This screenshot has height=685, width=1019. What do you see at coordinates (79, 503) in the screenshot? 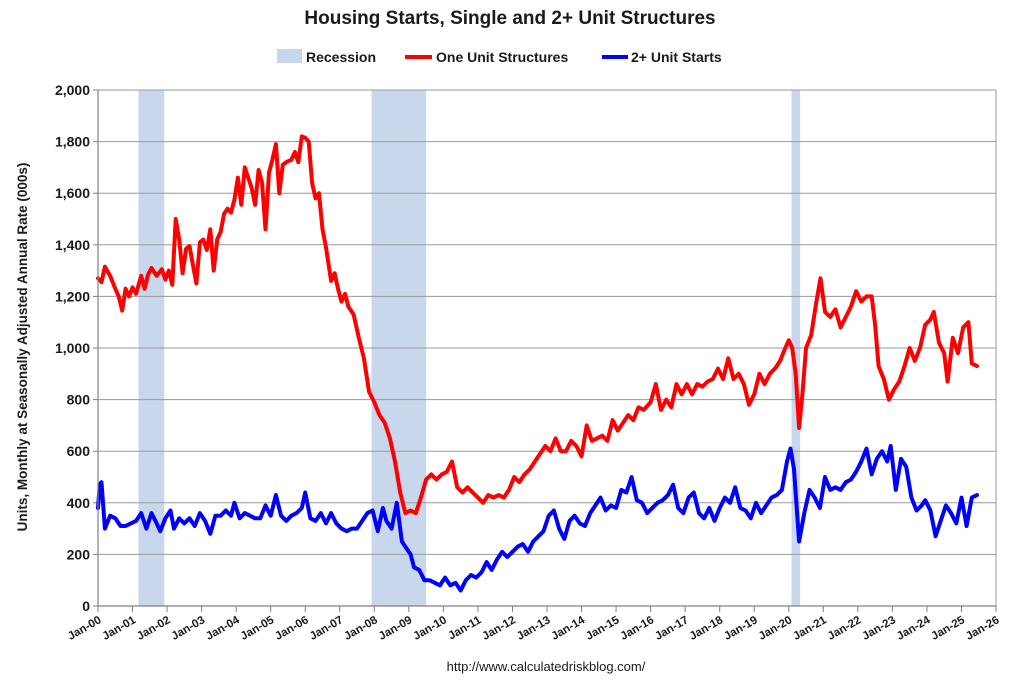
I see `y-tick-label-2: 400` at bounding box center [79, 503].